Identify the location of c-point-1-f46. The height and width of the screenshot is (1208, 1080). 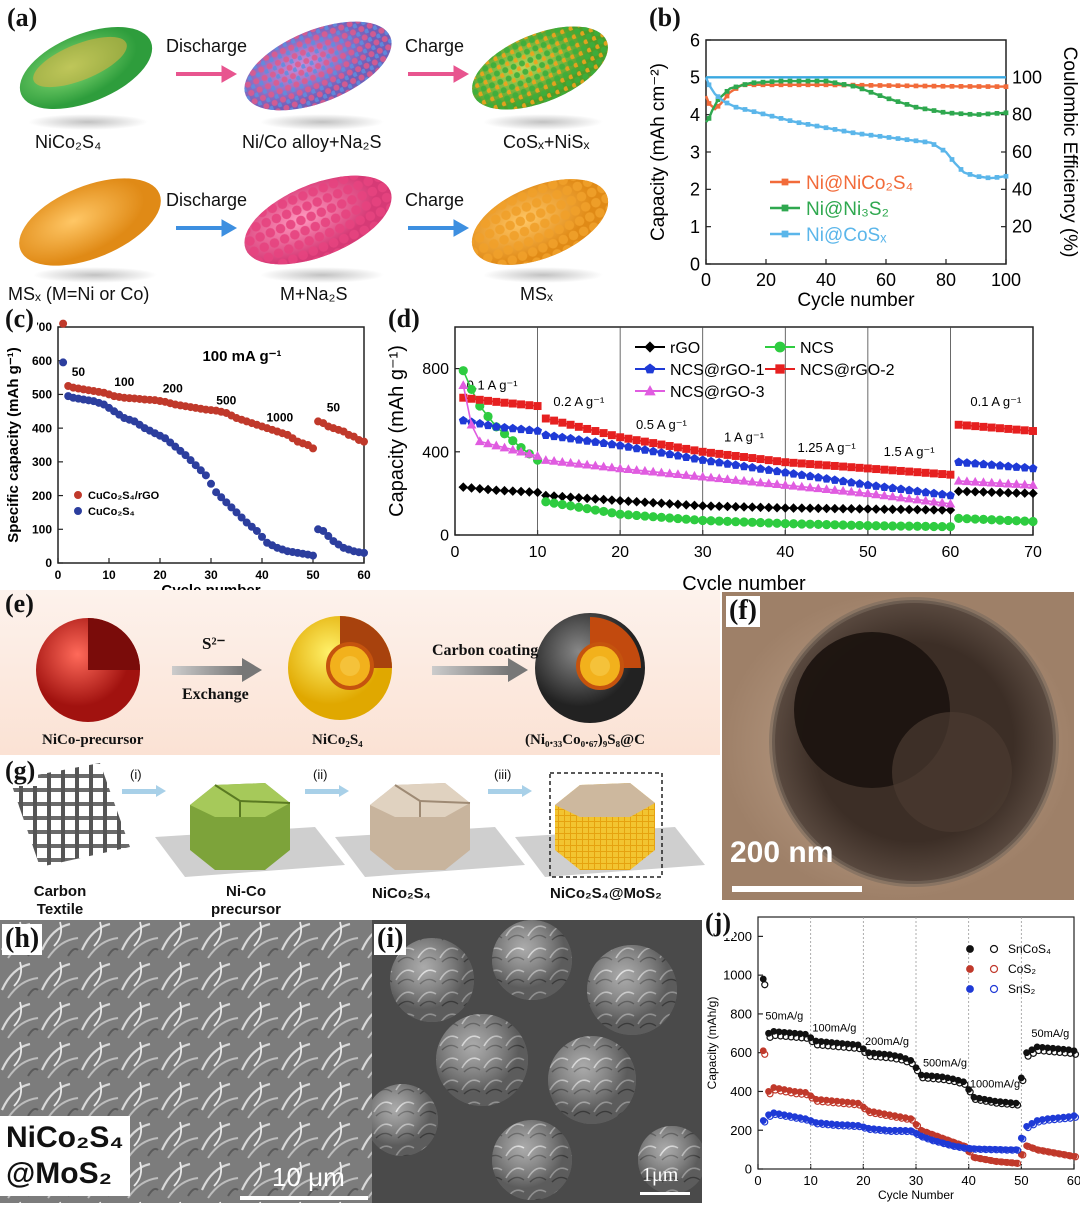
(292, 552).